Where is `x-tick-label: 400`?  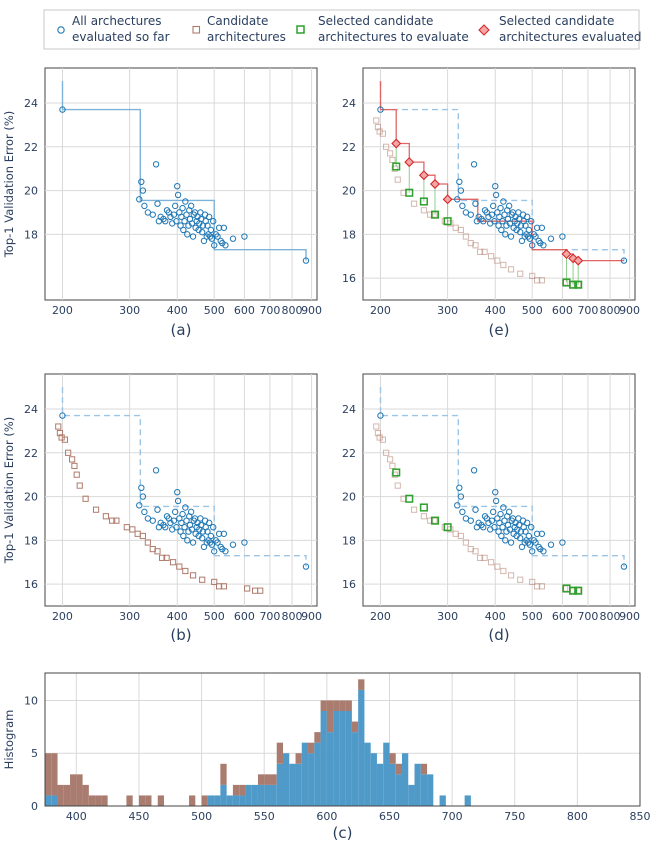
x-tick-label: 400 is located at coordinates (76, 816).